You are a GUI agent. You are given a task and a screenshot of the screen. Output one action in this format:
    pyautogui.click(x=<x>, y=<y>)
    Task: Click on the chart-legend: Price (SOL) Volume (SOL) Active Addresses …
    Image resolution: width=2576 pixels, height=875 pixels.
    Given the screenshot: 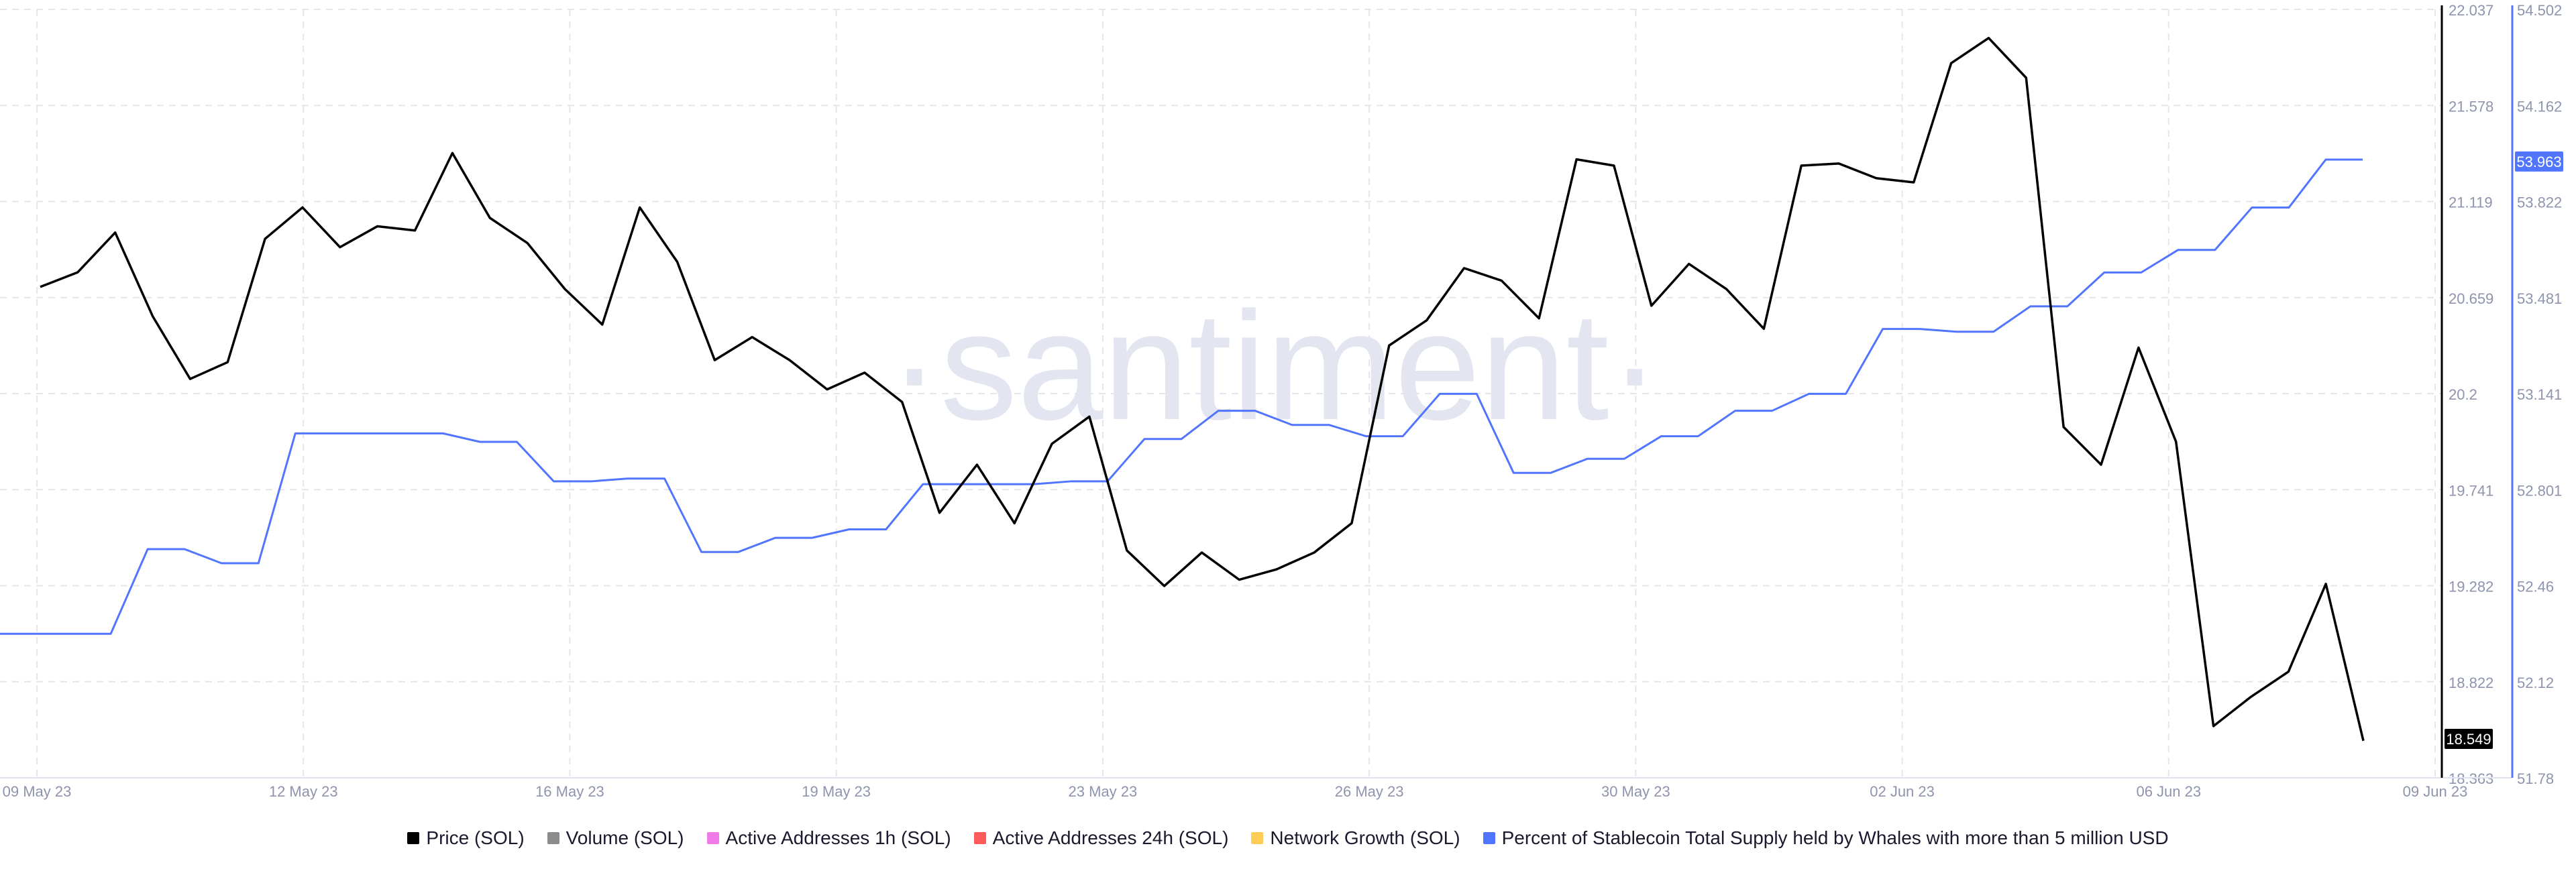 What is the action you would take?
    pyautogui.click(x=1288, y=838)
    